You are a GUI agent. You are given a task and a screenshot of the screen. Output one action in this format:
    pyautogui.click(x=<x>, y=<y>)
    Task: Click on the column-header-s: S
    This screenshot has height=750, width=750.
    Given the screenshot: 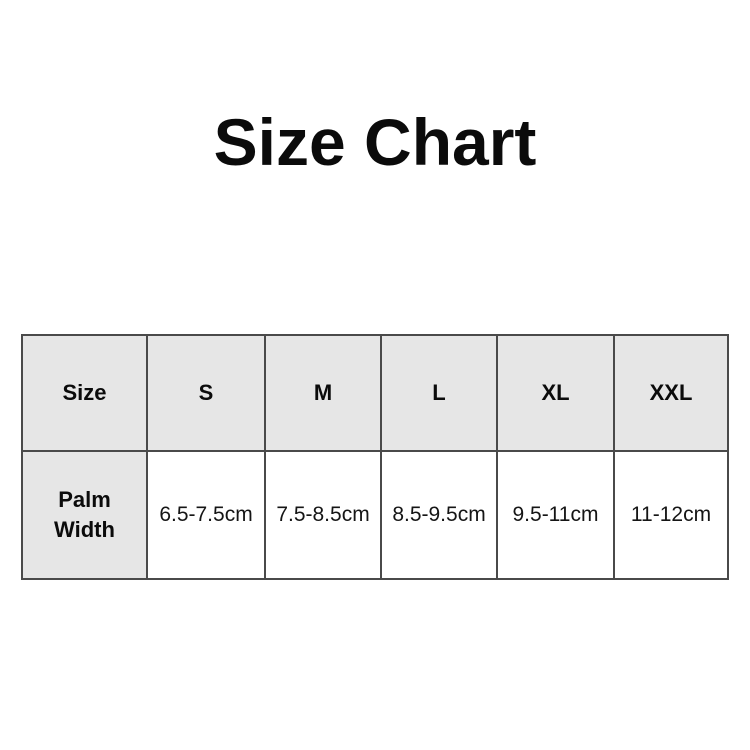 What is the action you would take?
    pyautogui.click(x=206, y=393)
    